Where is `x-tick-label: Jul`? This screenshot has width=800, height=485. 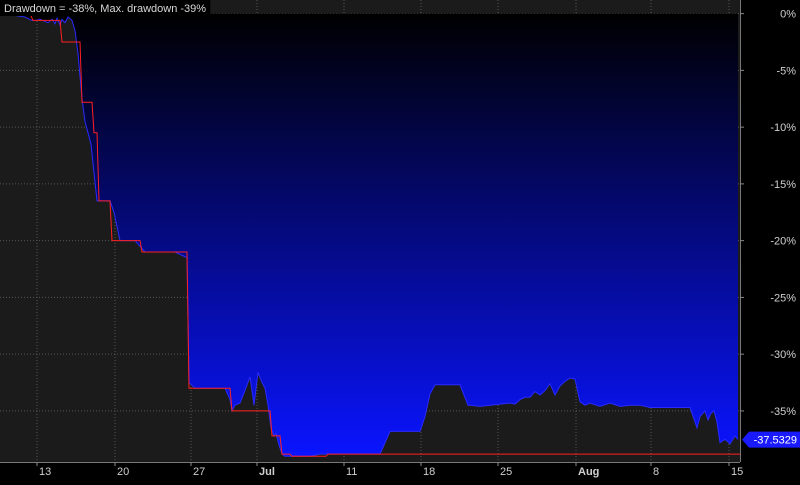
x-tick-label: Jul is located at coordinates (267, 472).